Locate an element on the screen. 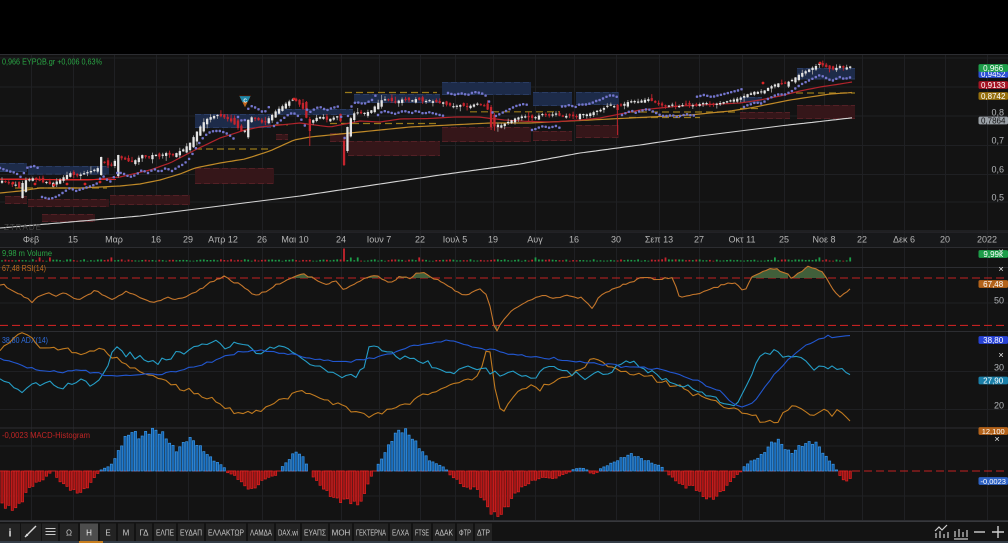  svg-text: 15 is located at coordinates (73, 240).